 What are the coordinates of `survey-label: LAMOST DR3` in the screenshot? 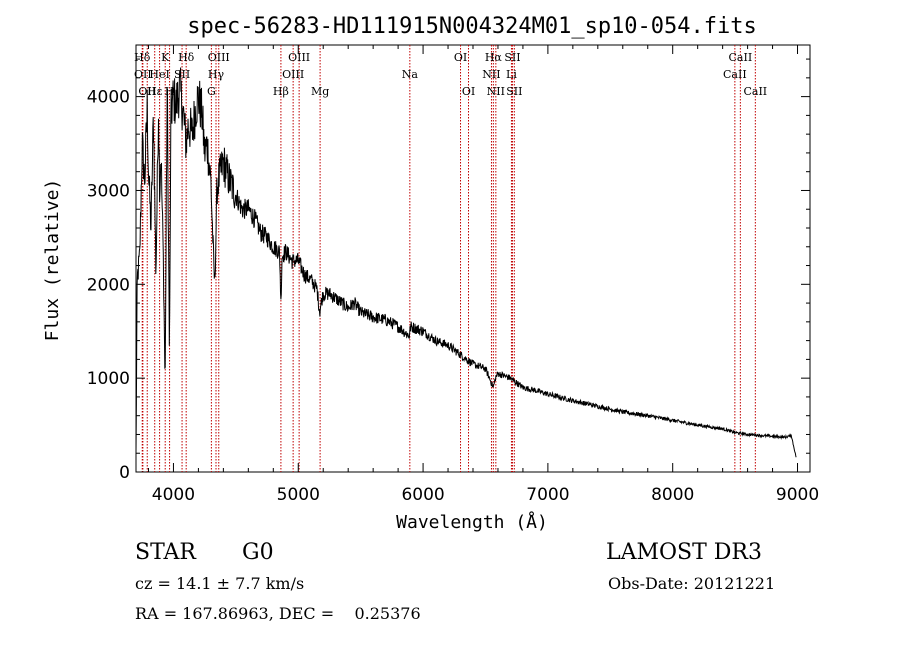 It's located at (684, 552).